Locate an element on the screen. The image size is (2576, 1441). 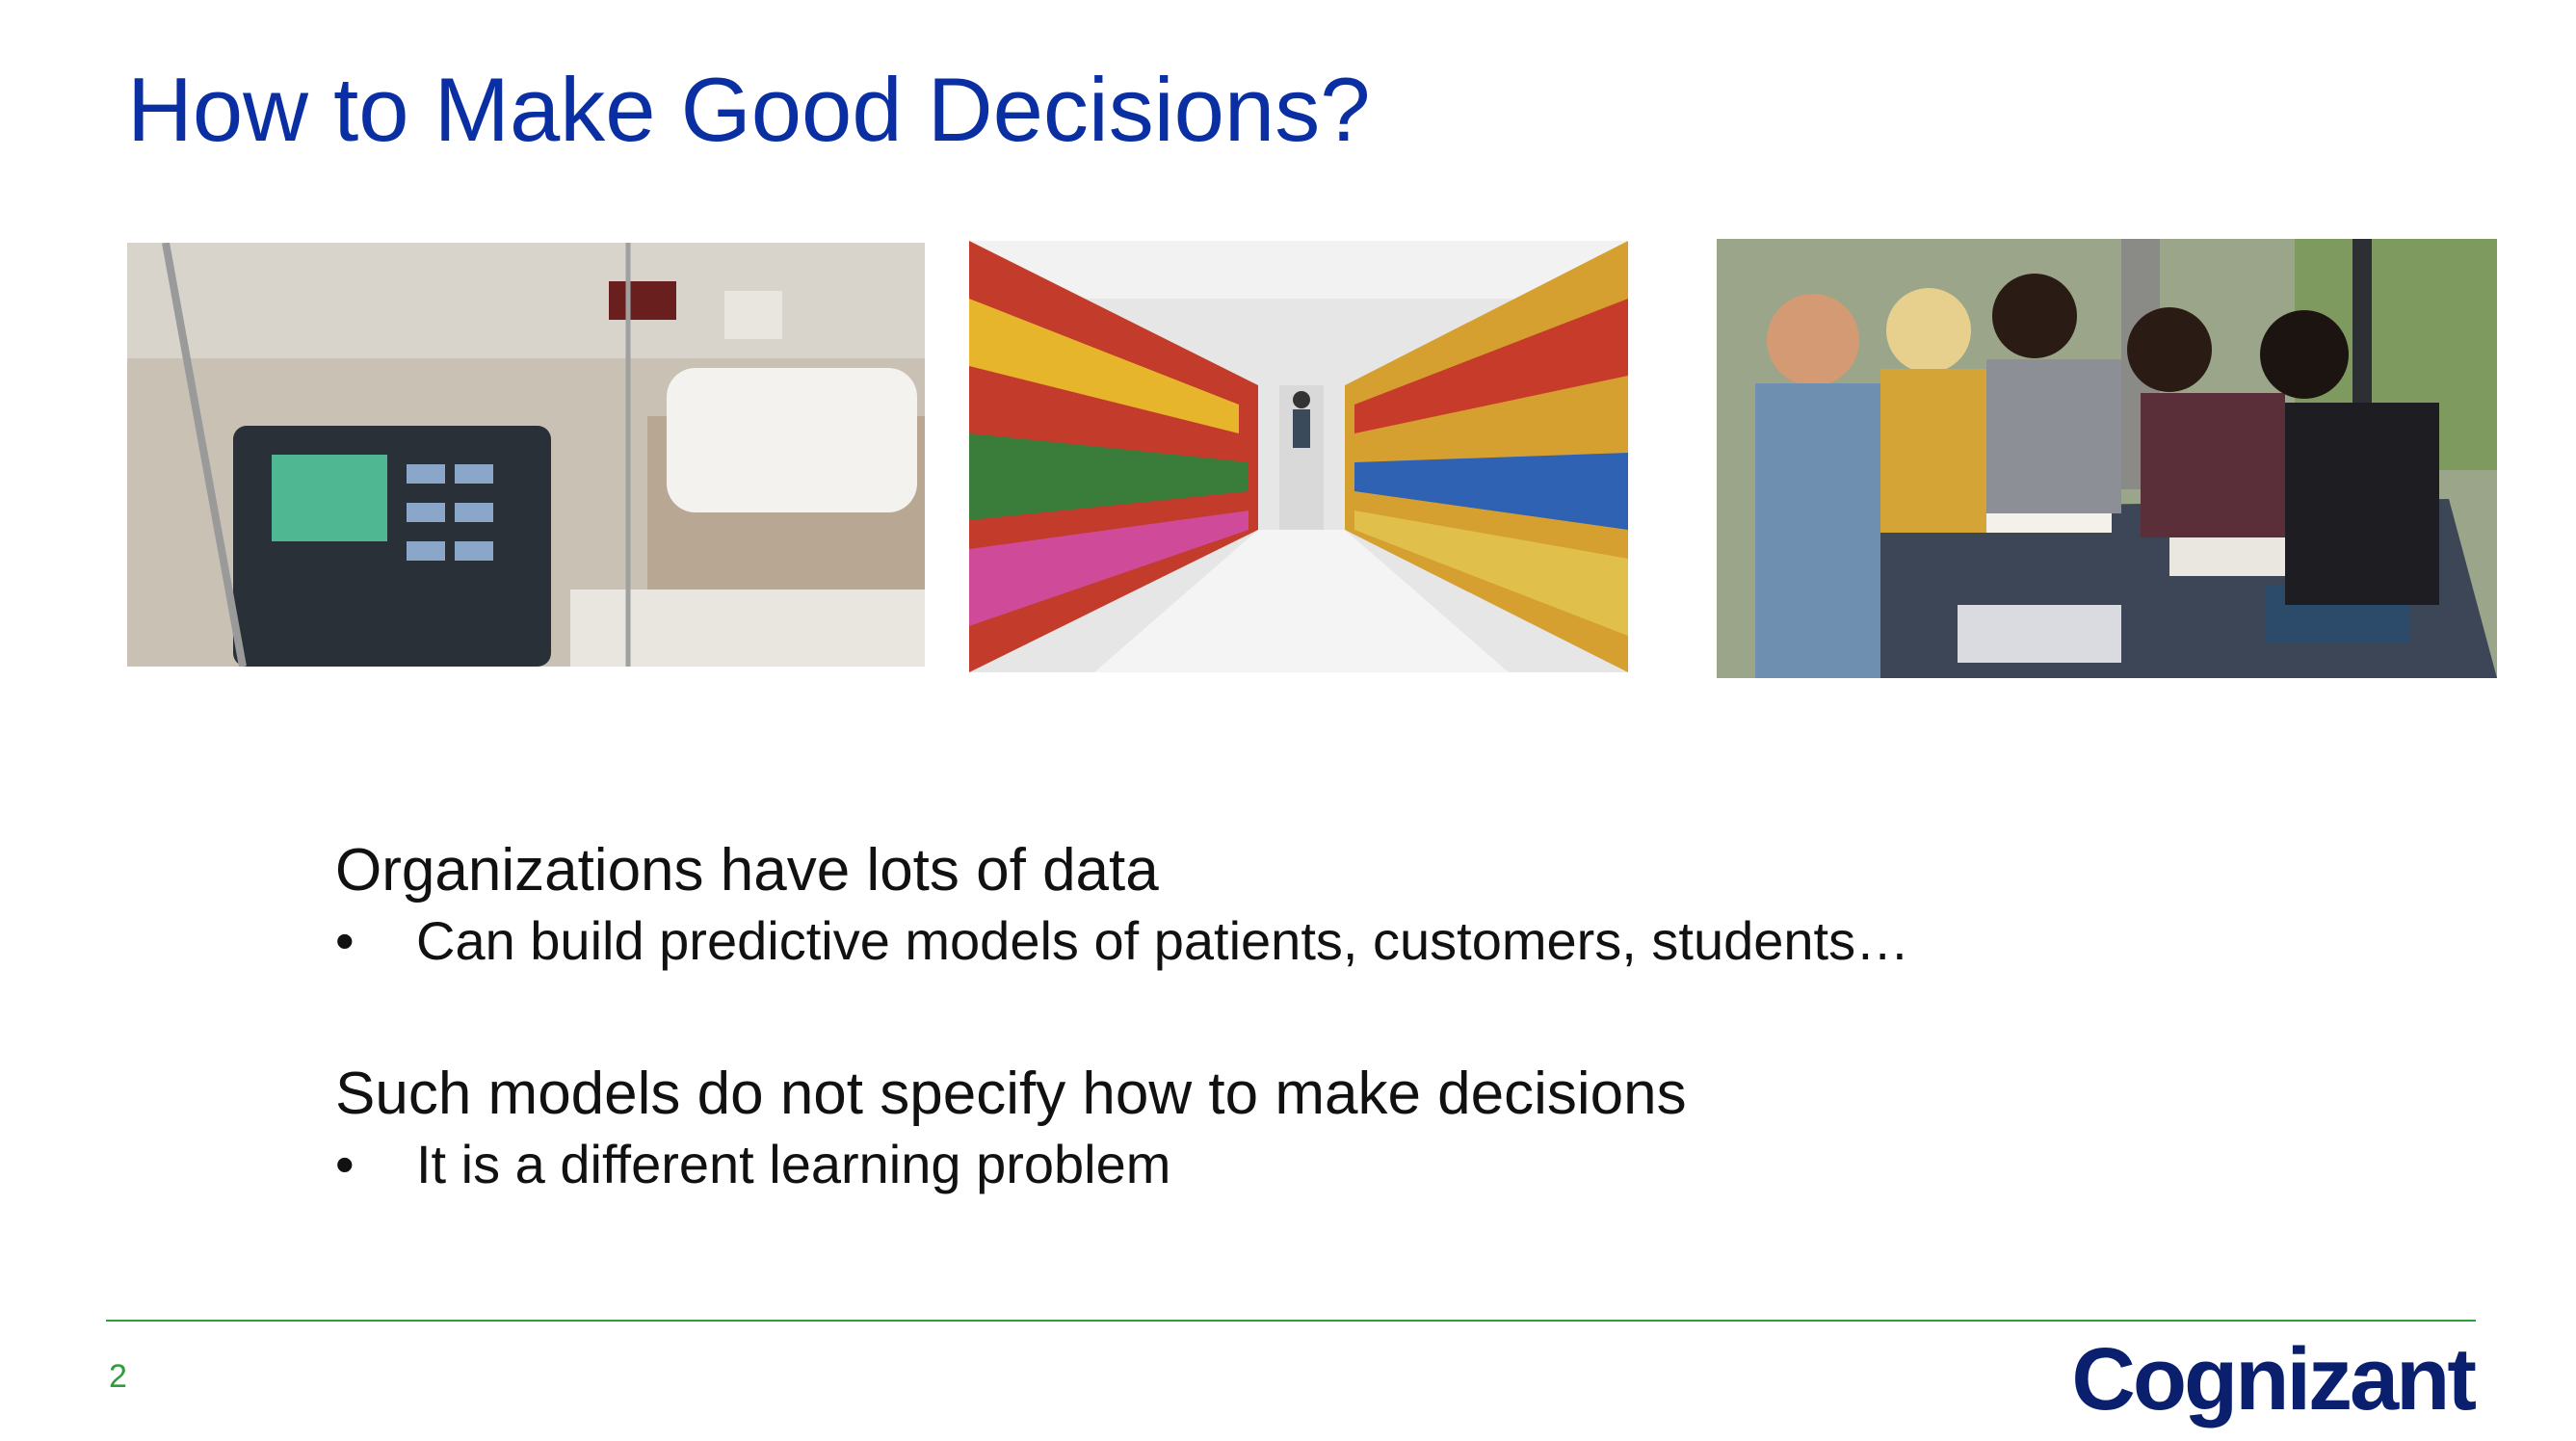
point-heading: Organizations have lots of data is located at coordinates (747, 870).